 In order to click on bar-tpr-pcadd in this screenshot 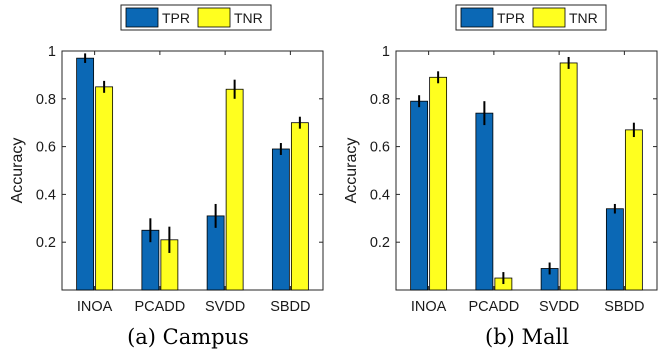, I will do `click(484, 201)`.